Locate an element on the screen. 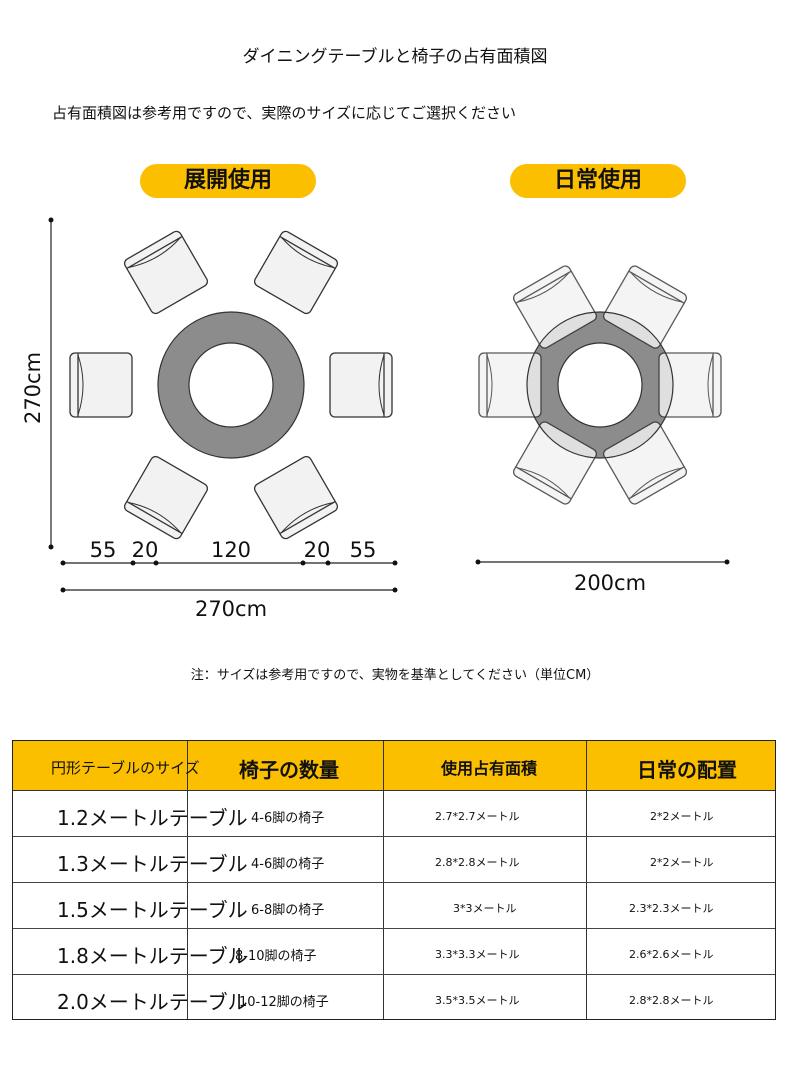 The image size is (790, 1074). row-table-size: 1.2メートルテーブル is located at coordinates (152, 818).